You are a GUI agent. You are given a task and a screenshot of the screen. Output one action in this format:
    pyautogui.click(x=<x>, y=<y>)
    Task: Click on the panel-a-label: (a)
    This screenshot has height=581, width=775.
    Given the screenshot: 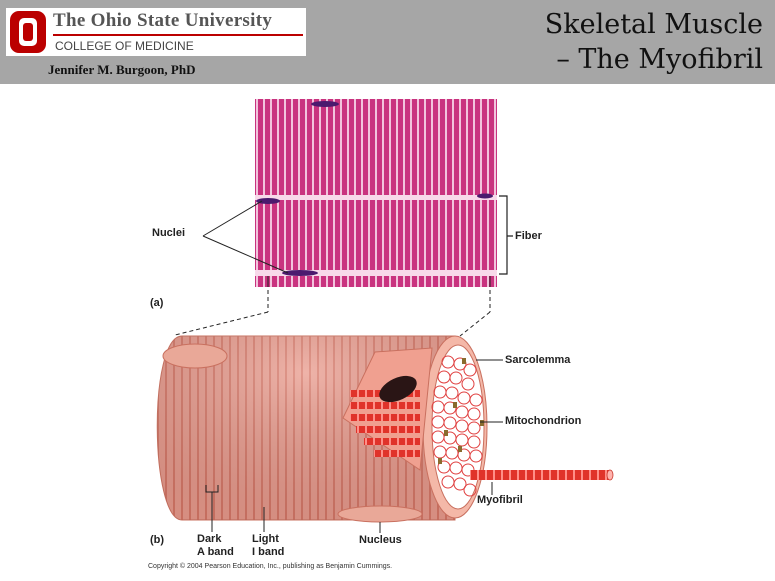 What is the action you would take?
    pyautogui.click(x=157, y=303)
    